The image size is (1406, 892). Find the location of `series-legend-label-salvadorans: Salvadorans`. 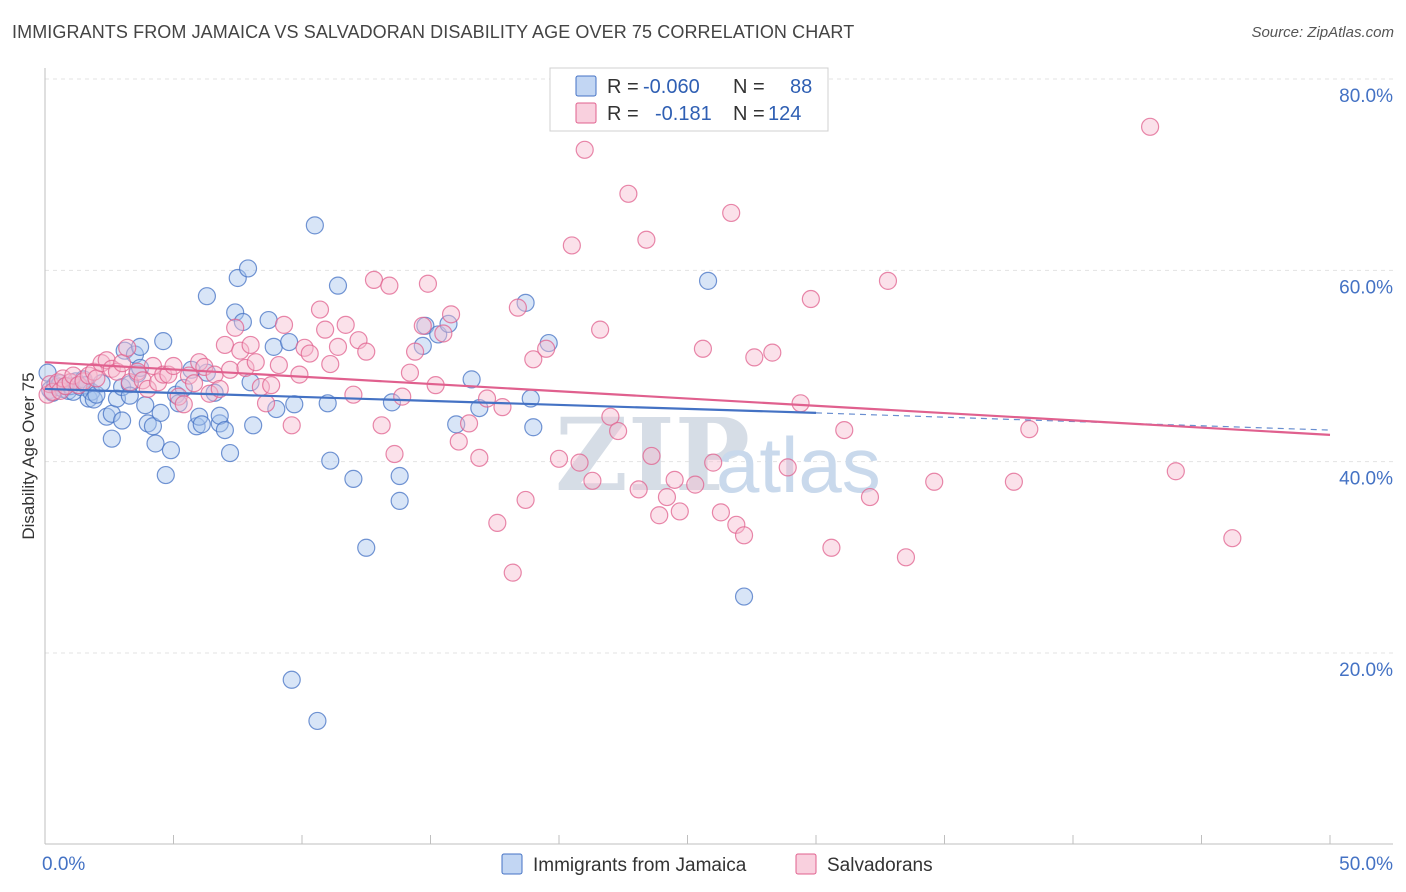

series-legend-label-salvadorans: Salvadorans is located at coordinates (880, 865).